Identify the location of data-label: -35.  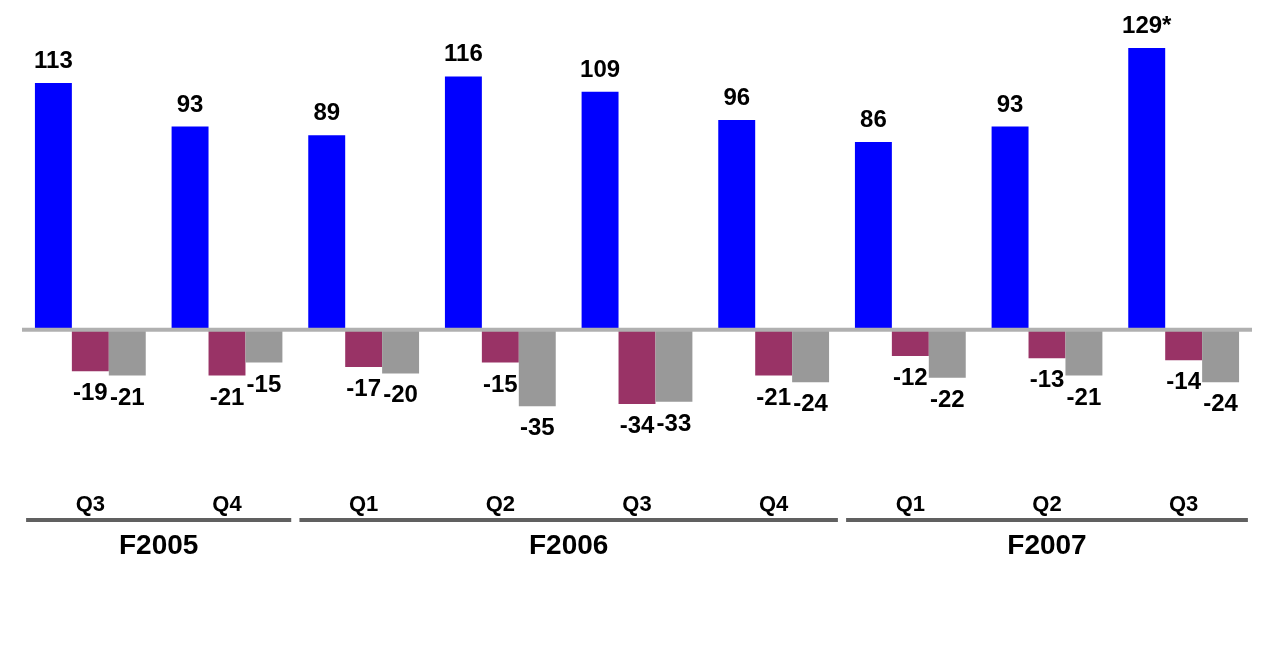
(537, 427).